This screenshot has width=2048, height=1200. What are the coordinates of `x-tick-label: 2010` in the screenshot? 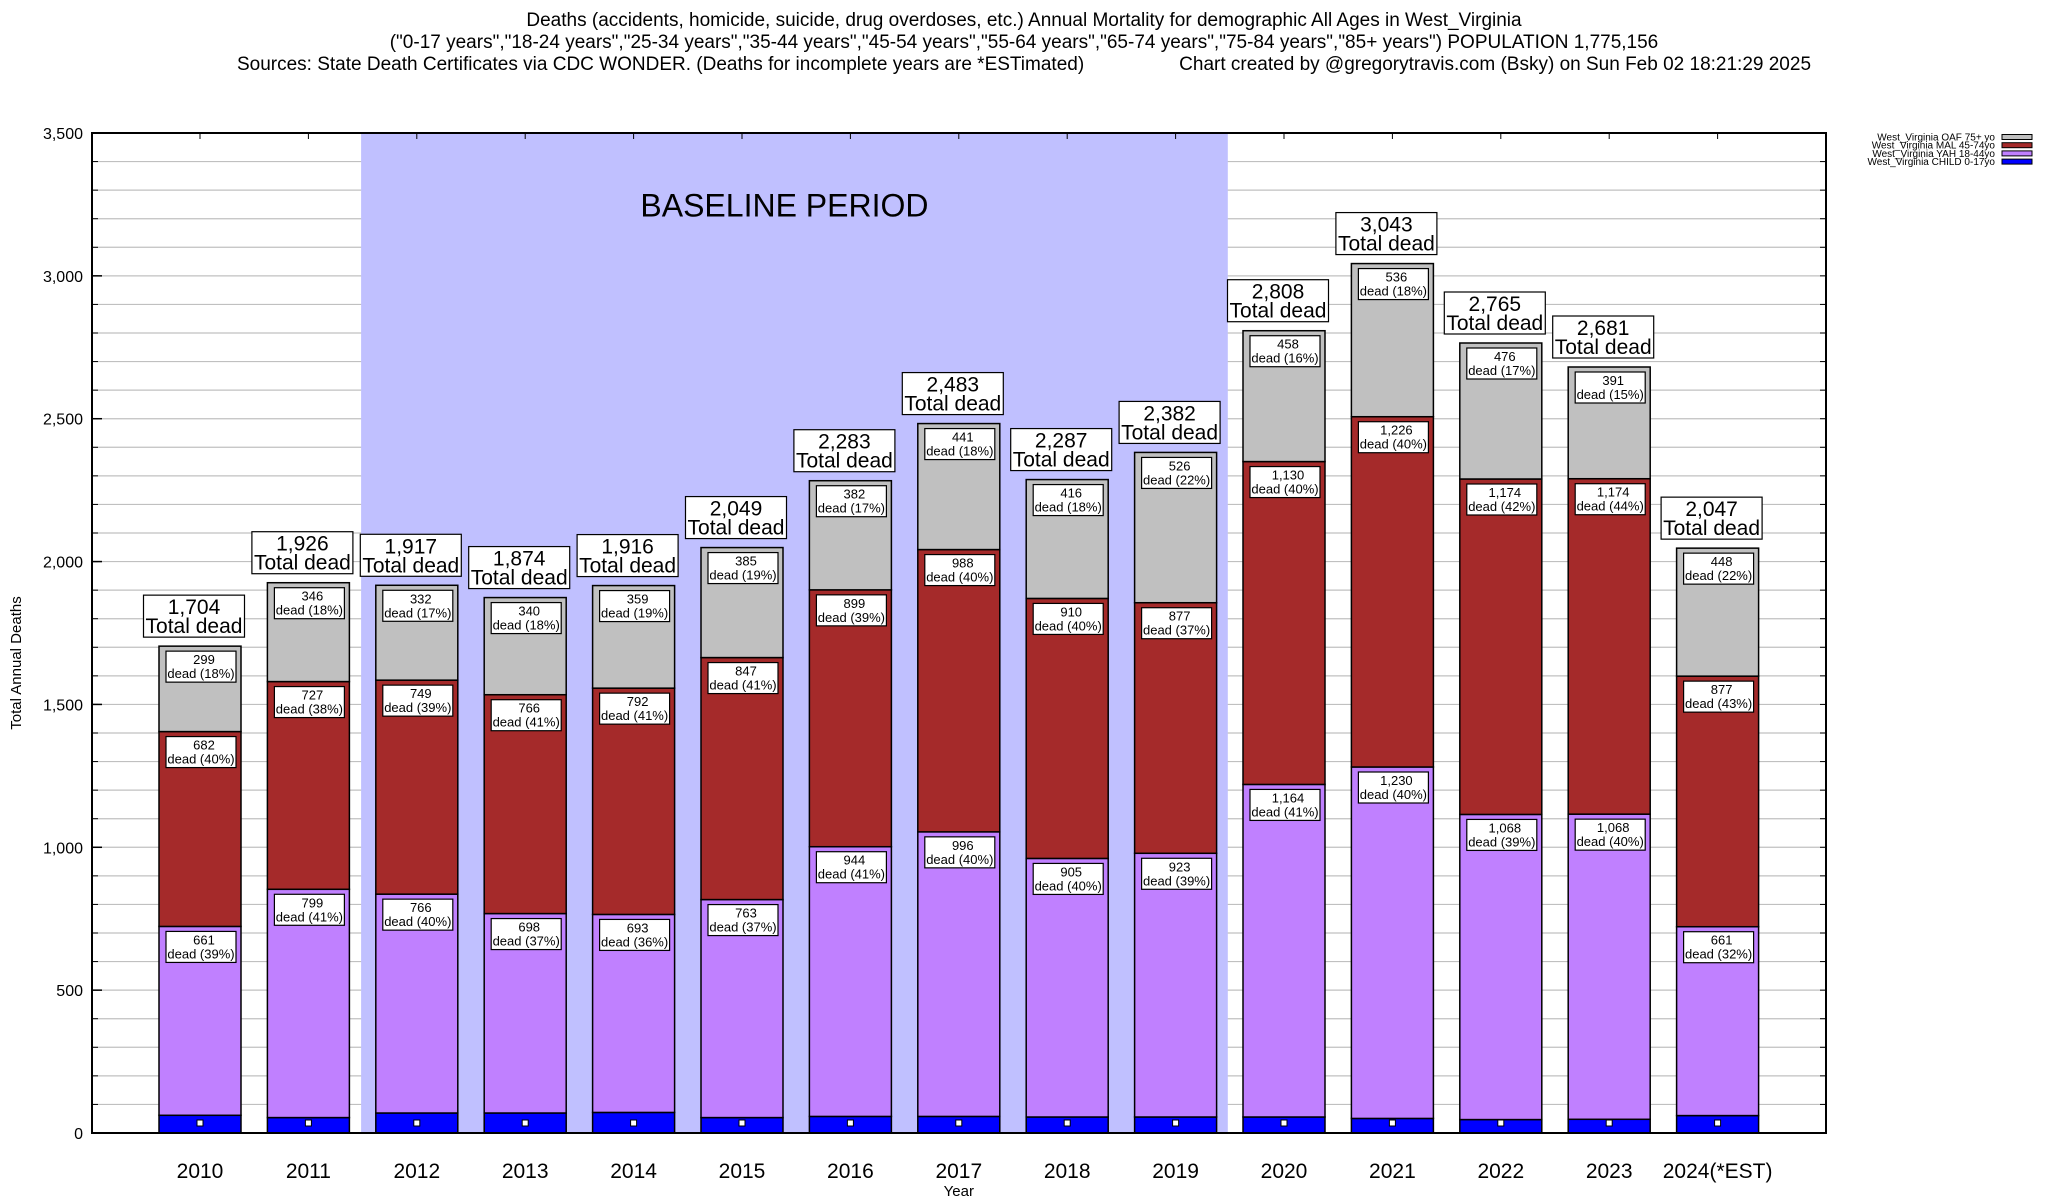 It's located at (200, 1171).